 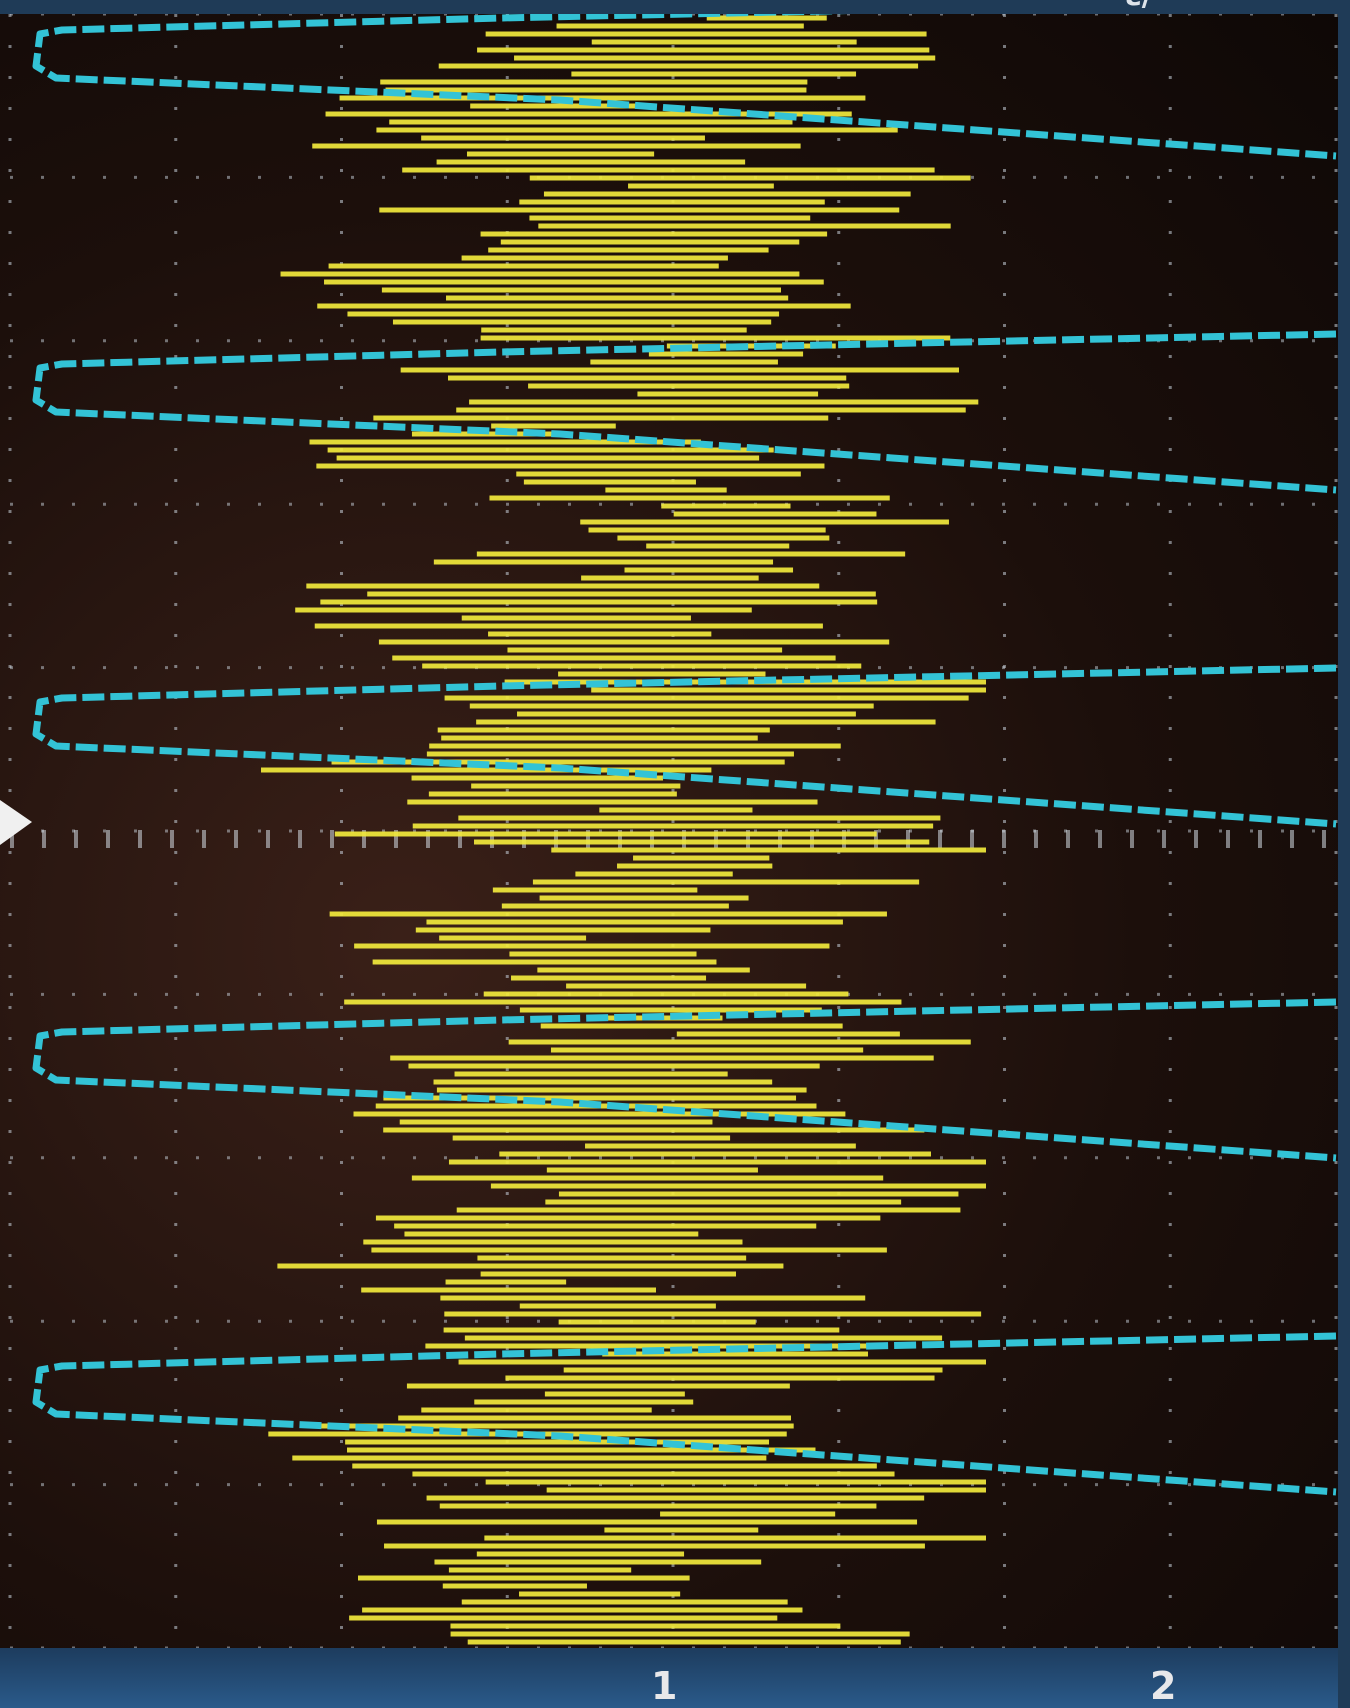 I want to click on ch2-marker-label: 2, so click(x=1163, y=1686).